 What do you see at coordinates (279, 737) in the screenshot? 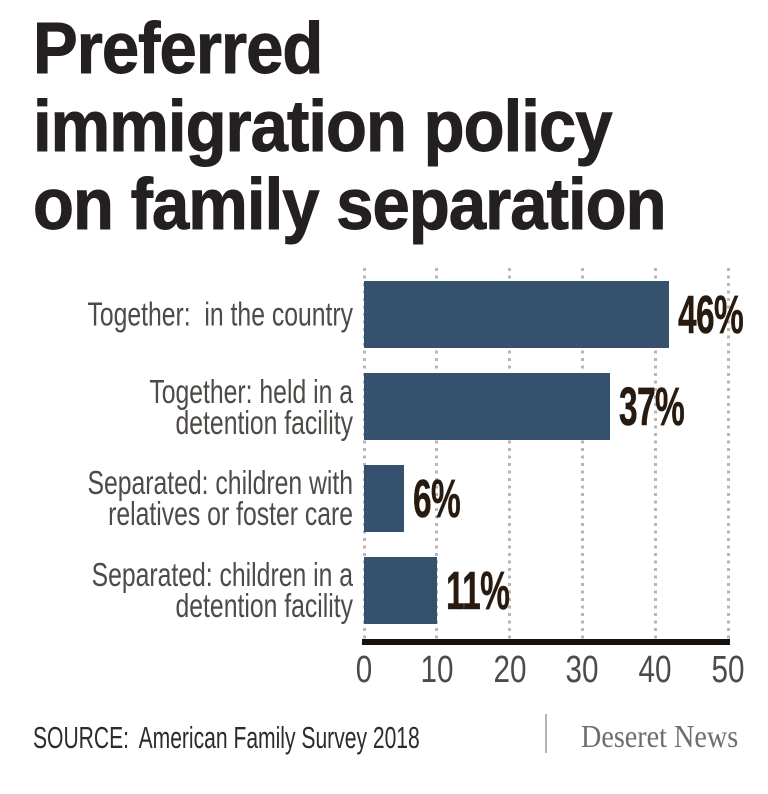
I see `source-text: American Family Survey 2018` at bounding box center [279, 737].